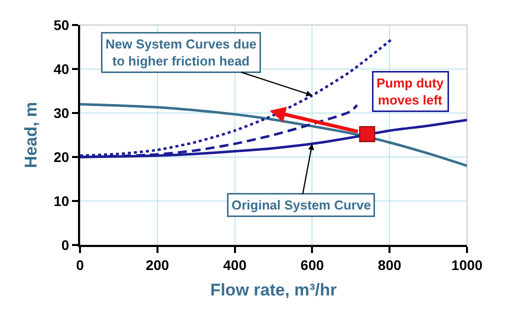 The image size is (508, 318). I want to click on y-tick-label: 10, so click(62, 200).